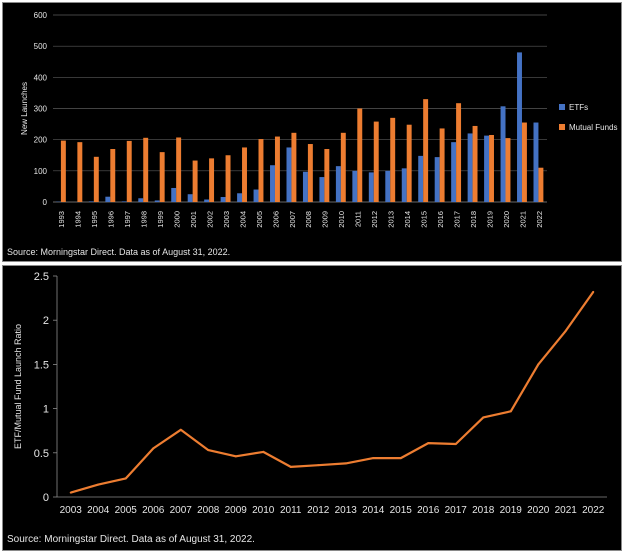 The image size is (624, 555). What do you see at coordinates (226, 219) in the screenshot?
I see `x-tick-label: 2003` at bounding box center [226, 219].